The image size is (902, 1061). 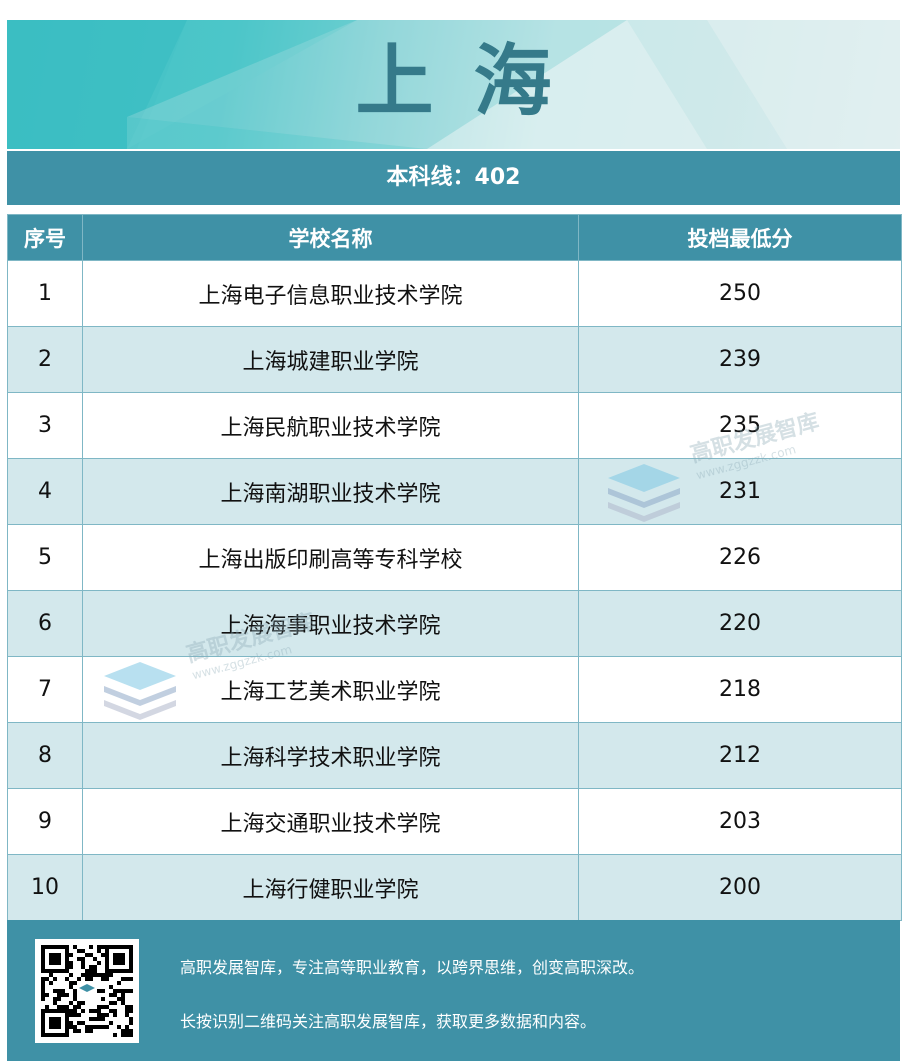 I want to click on table-header-row: 序号 学校名称 投档最低分, so click(x=454, y=237).